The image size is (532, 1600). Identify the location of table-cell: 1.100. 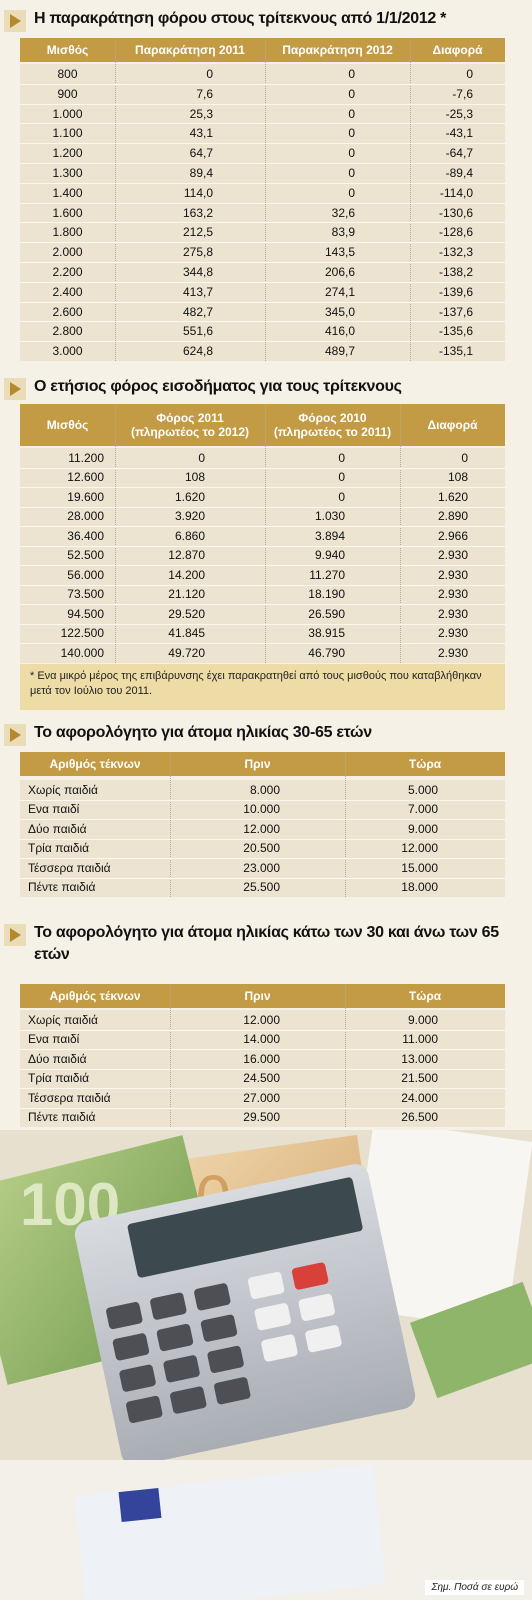
(67, 133).